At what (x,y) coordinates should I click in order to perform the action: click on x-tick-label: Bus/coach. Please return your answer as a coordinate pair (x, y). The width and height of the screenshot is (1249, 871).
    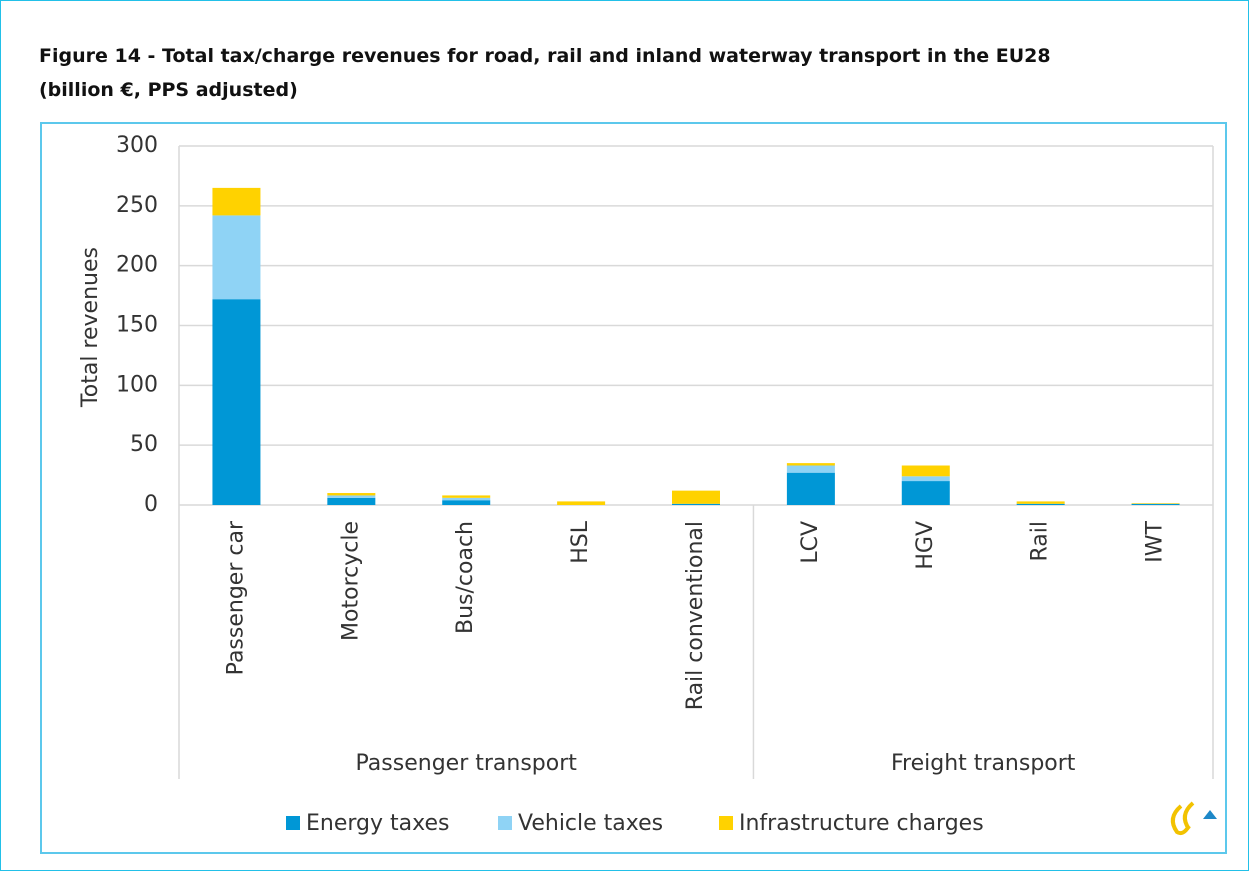
    Looking at the image, I should click on (465, 577).